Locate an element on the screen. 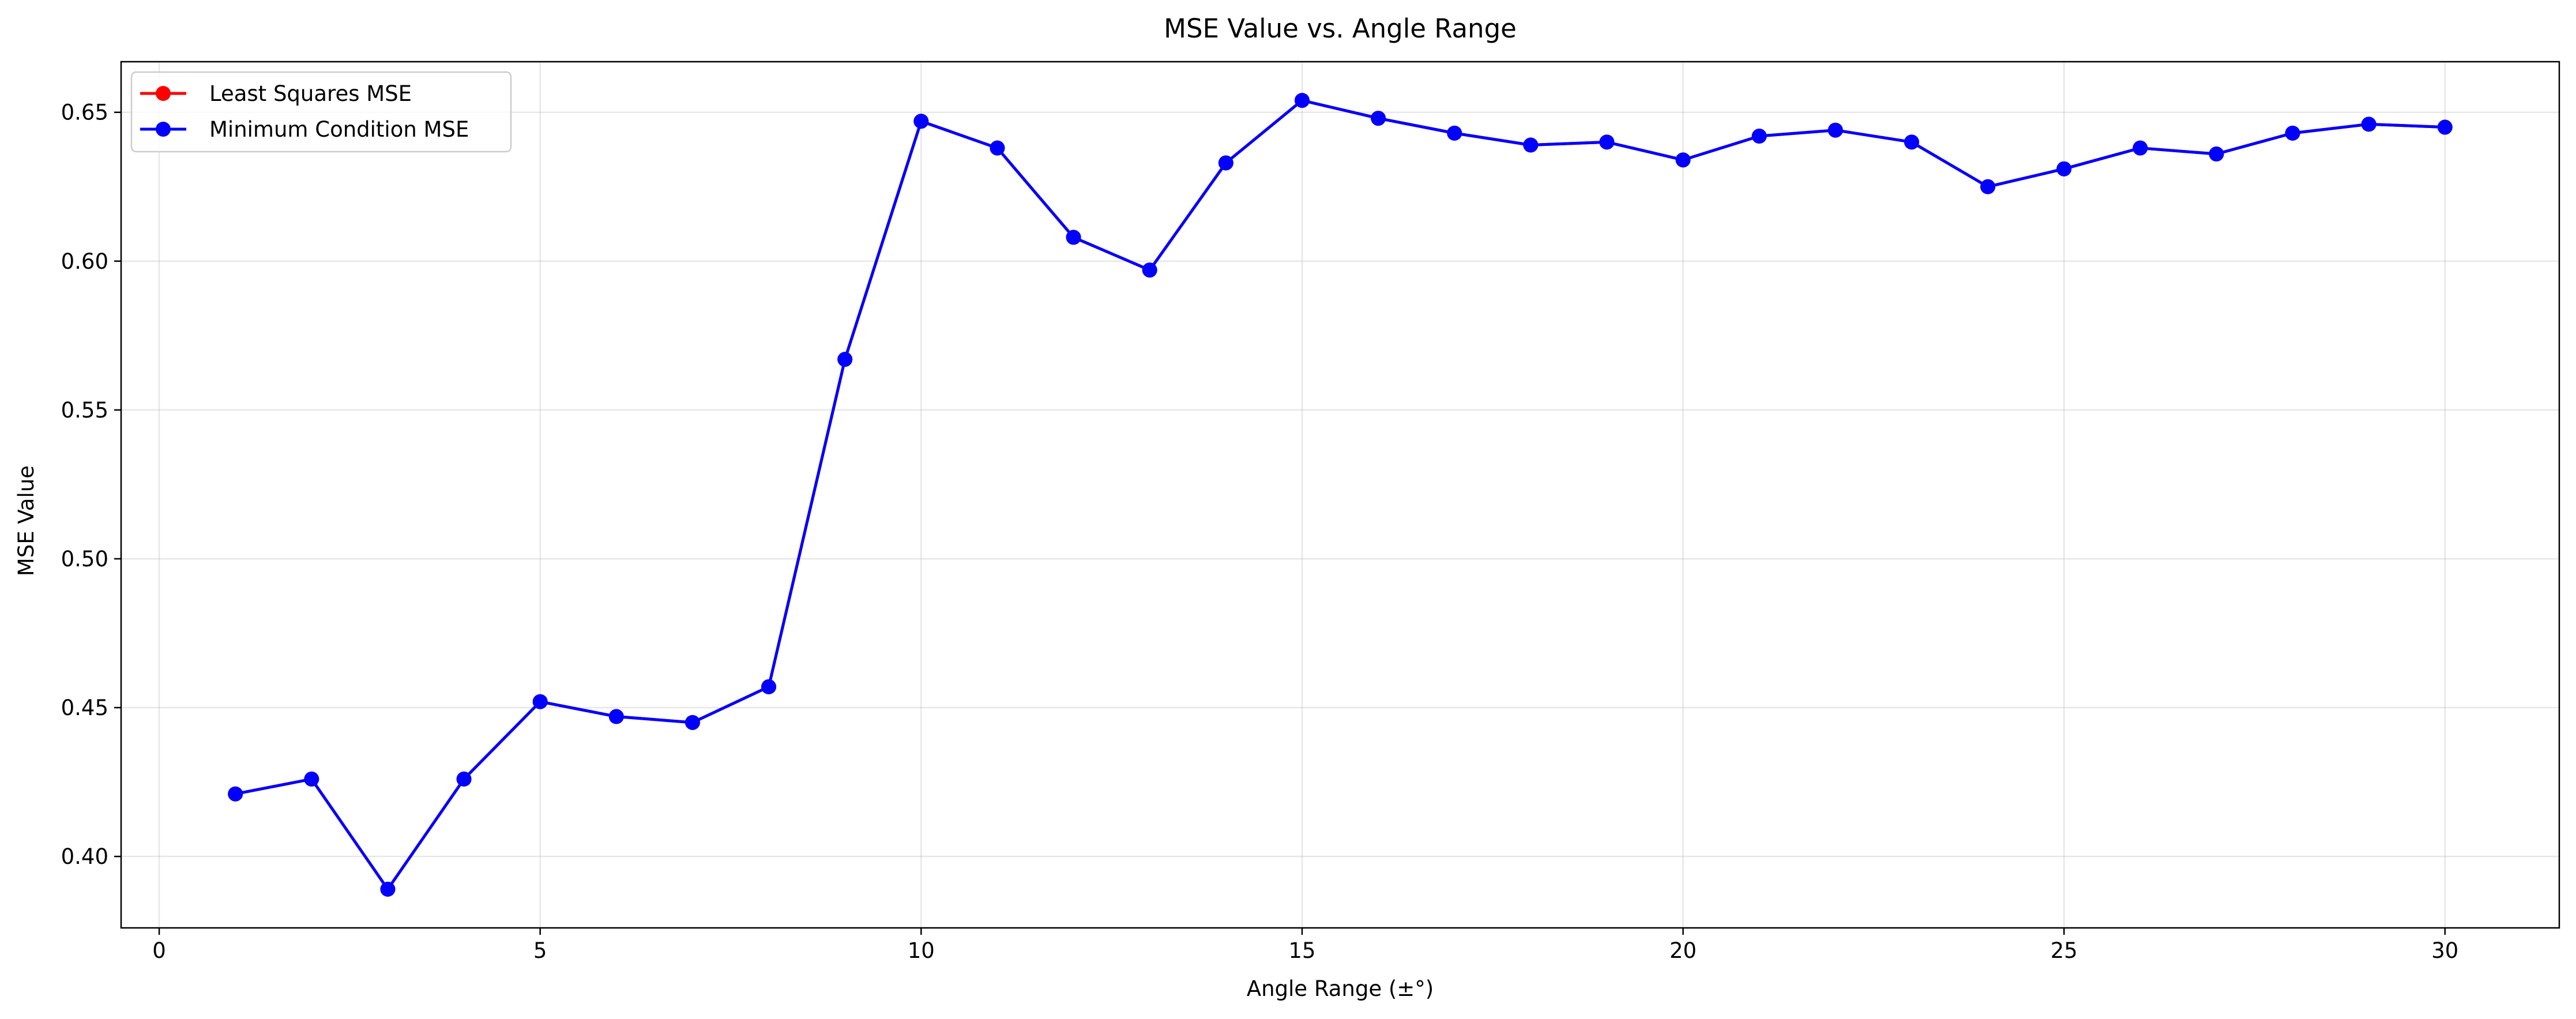  legend-label-1: Minimum Condition MSE is located at coordinates (339, 129).